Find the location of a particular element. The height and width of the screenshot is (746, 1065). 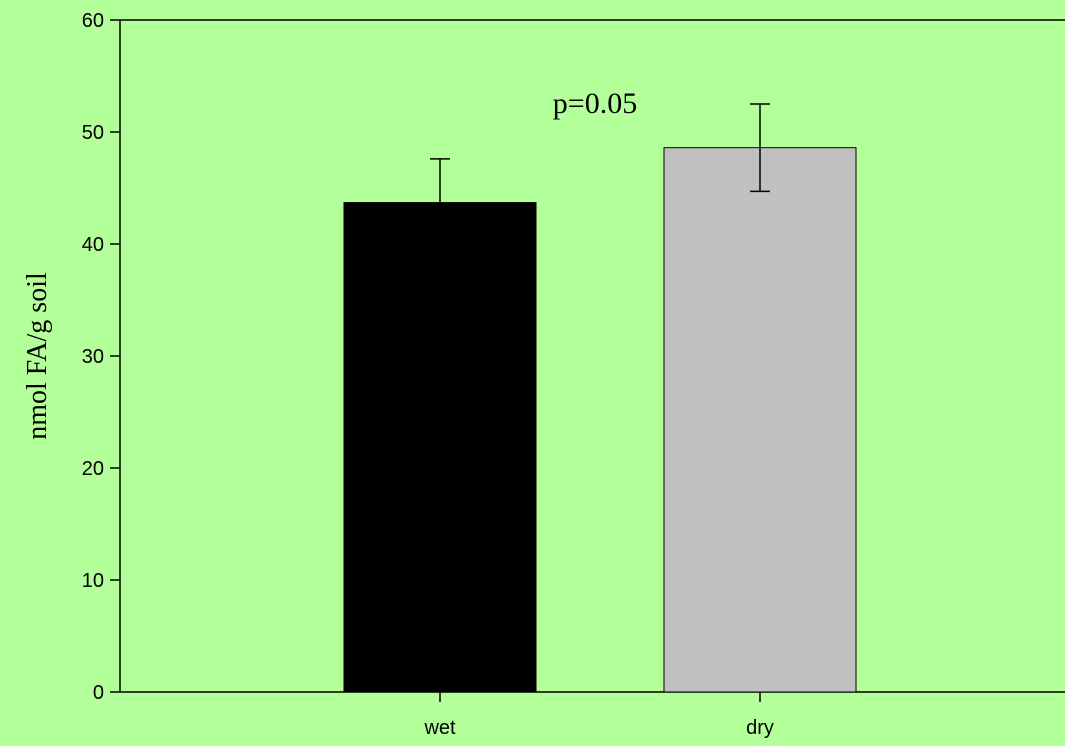

y-tick-label: 40 is located at coordinates (93, 245).